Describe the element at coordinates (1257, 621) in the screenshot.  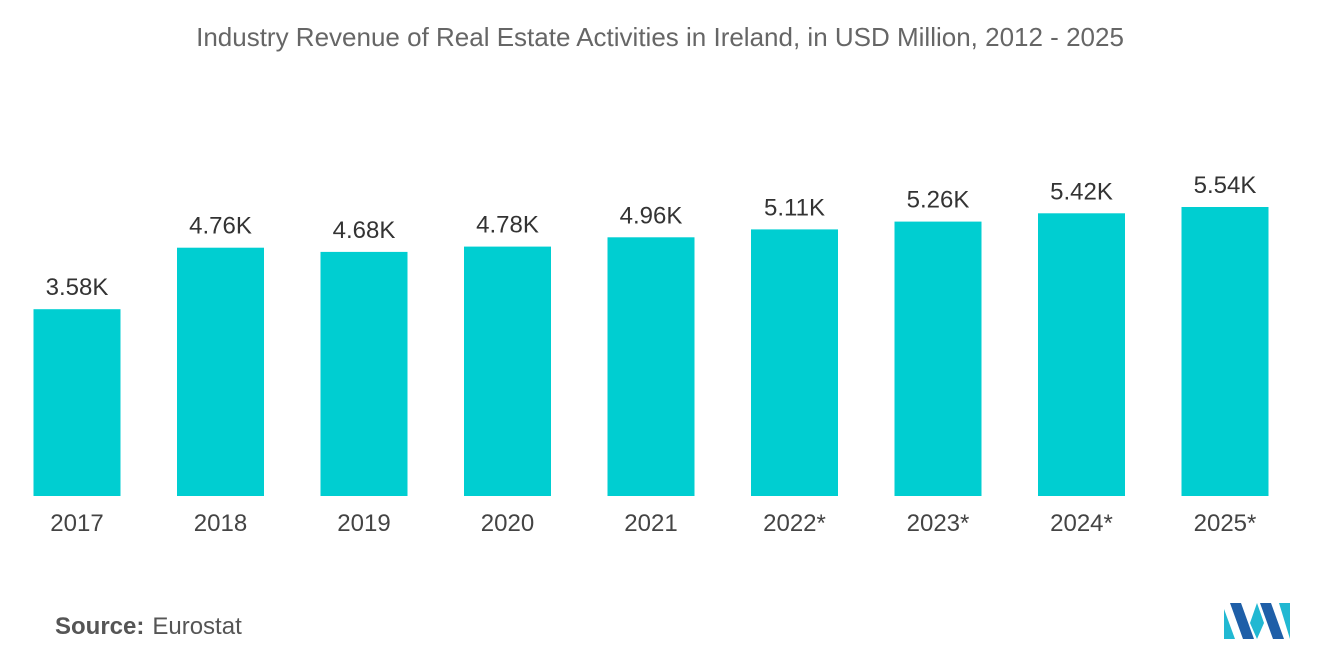
I see `mordor-intelligence-logo-icon` at that location.